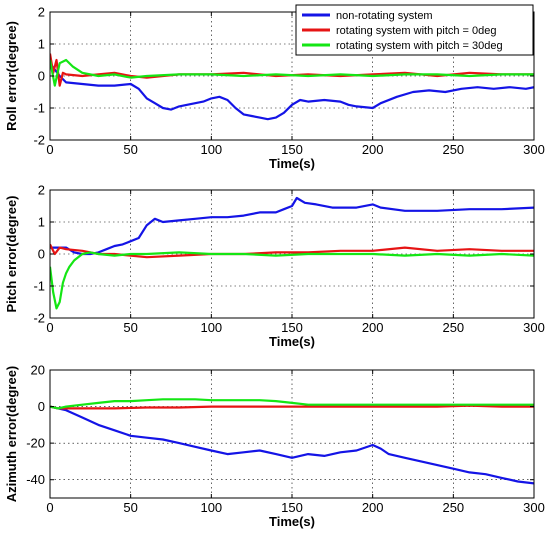 This screenshot has height=540, width=550. I want to click on legend-entry-label: rotating system with pitch = 30deg, so click(419, 46).